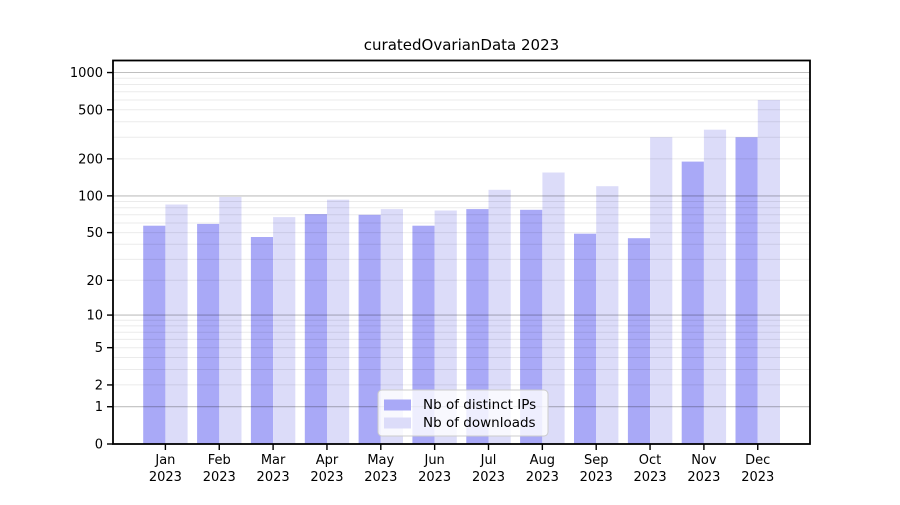  Describe the element at coordinates (542, 469) in the screenshot. I see `x-tick-label: Aug 2023` at that location.